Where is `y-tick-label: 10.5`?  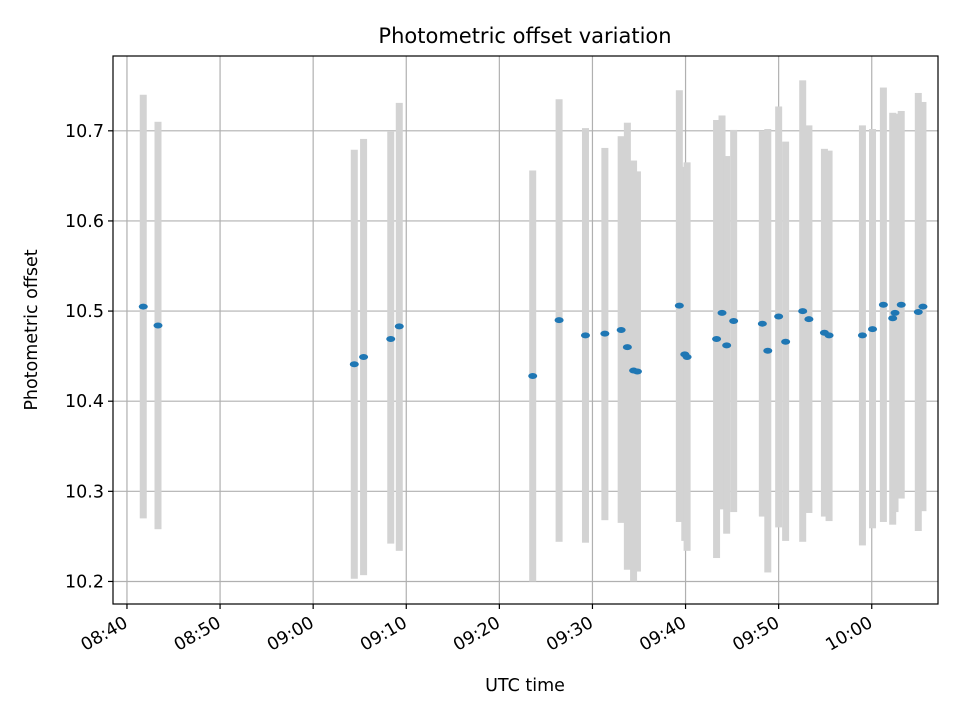 y-tick-label: 10.5 is located at coordinates (84, 312).